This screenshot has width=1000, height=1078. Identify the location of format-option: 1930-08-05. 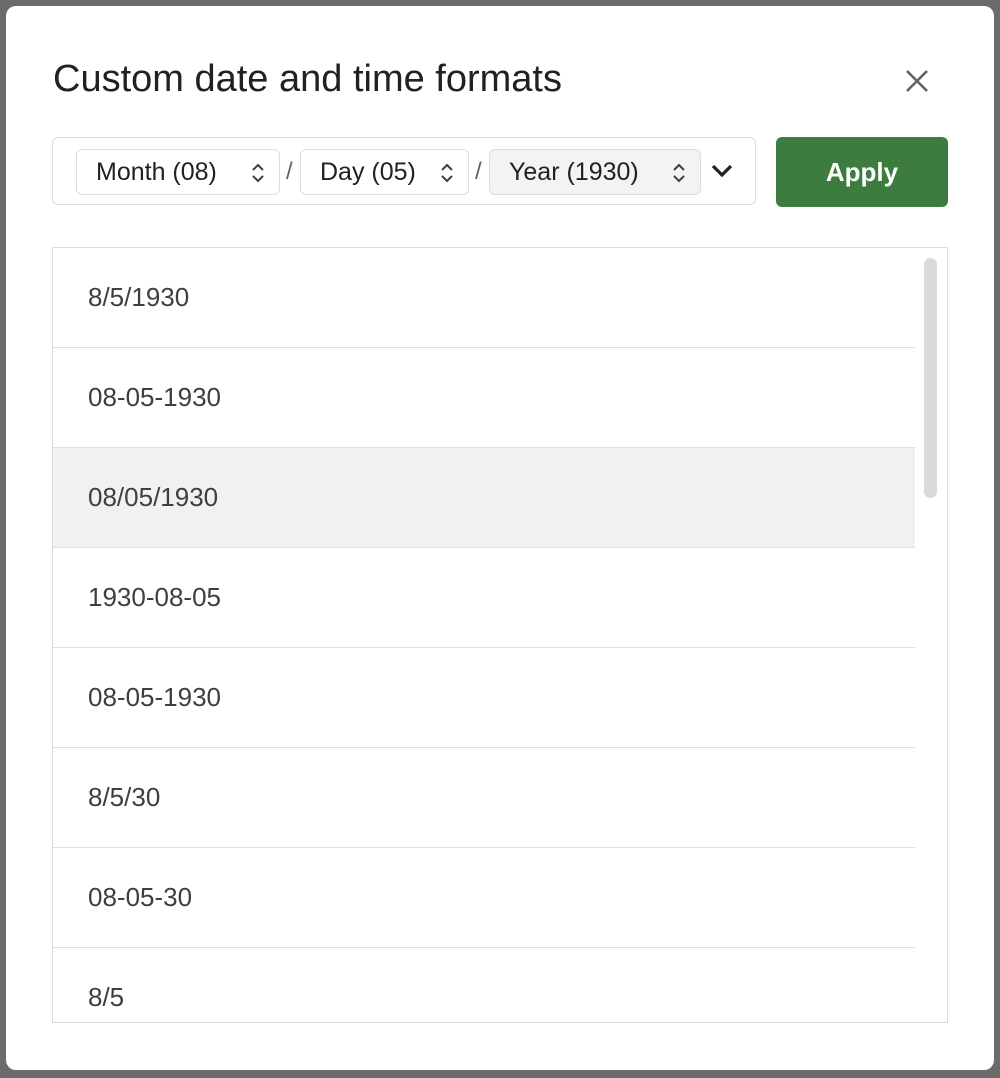
(484, 598).